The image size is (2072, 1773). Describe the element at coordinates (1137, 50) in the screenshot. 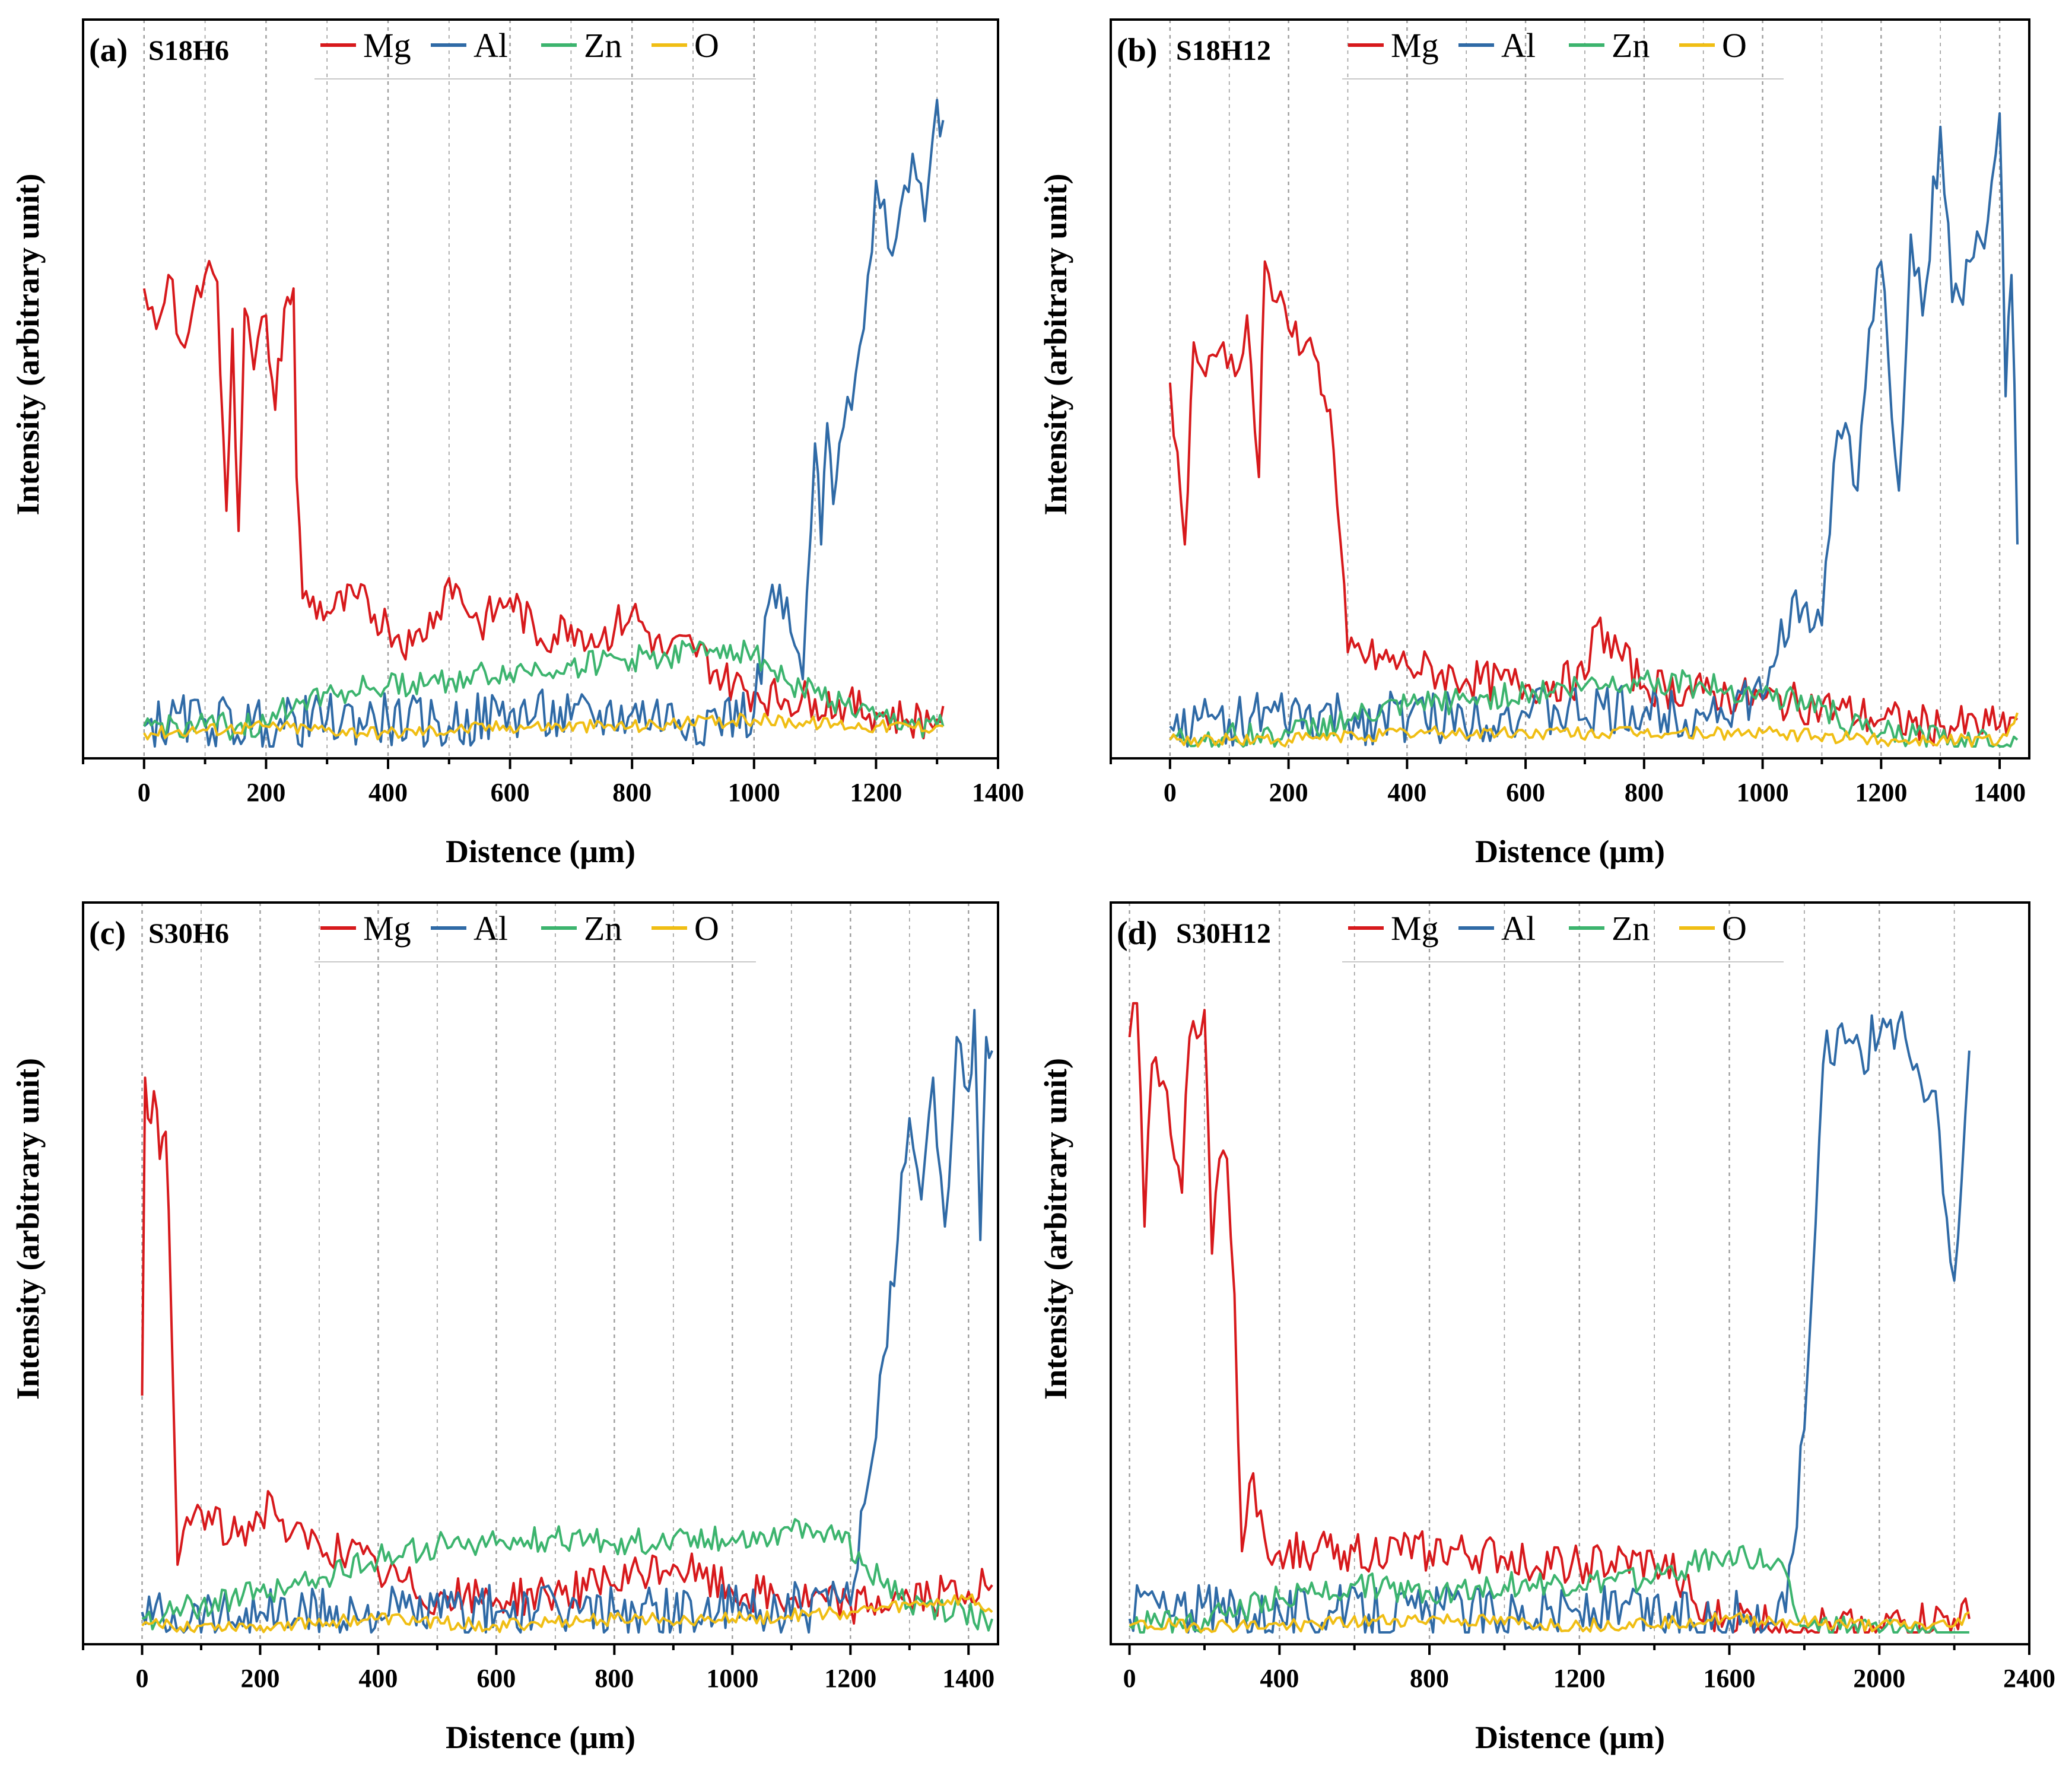

I see `panel-label: (b)` at that location.